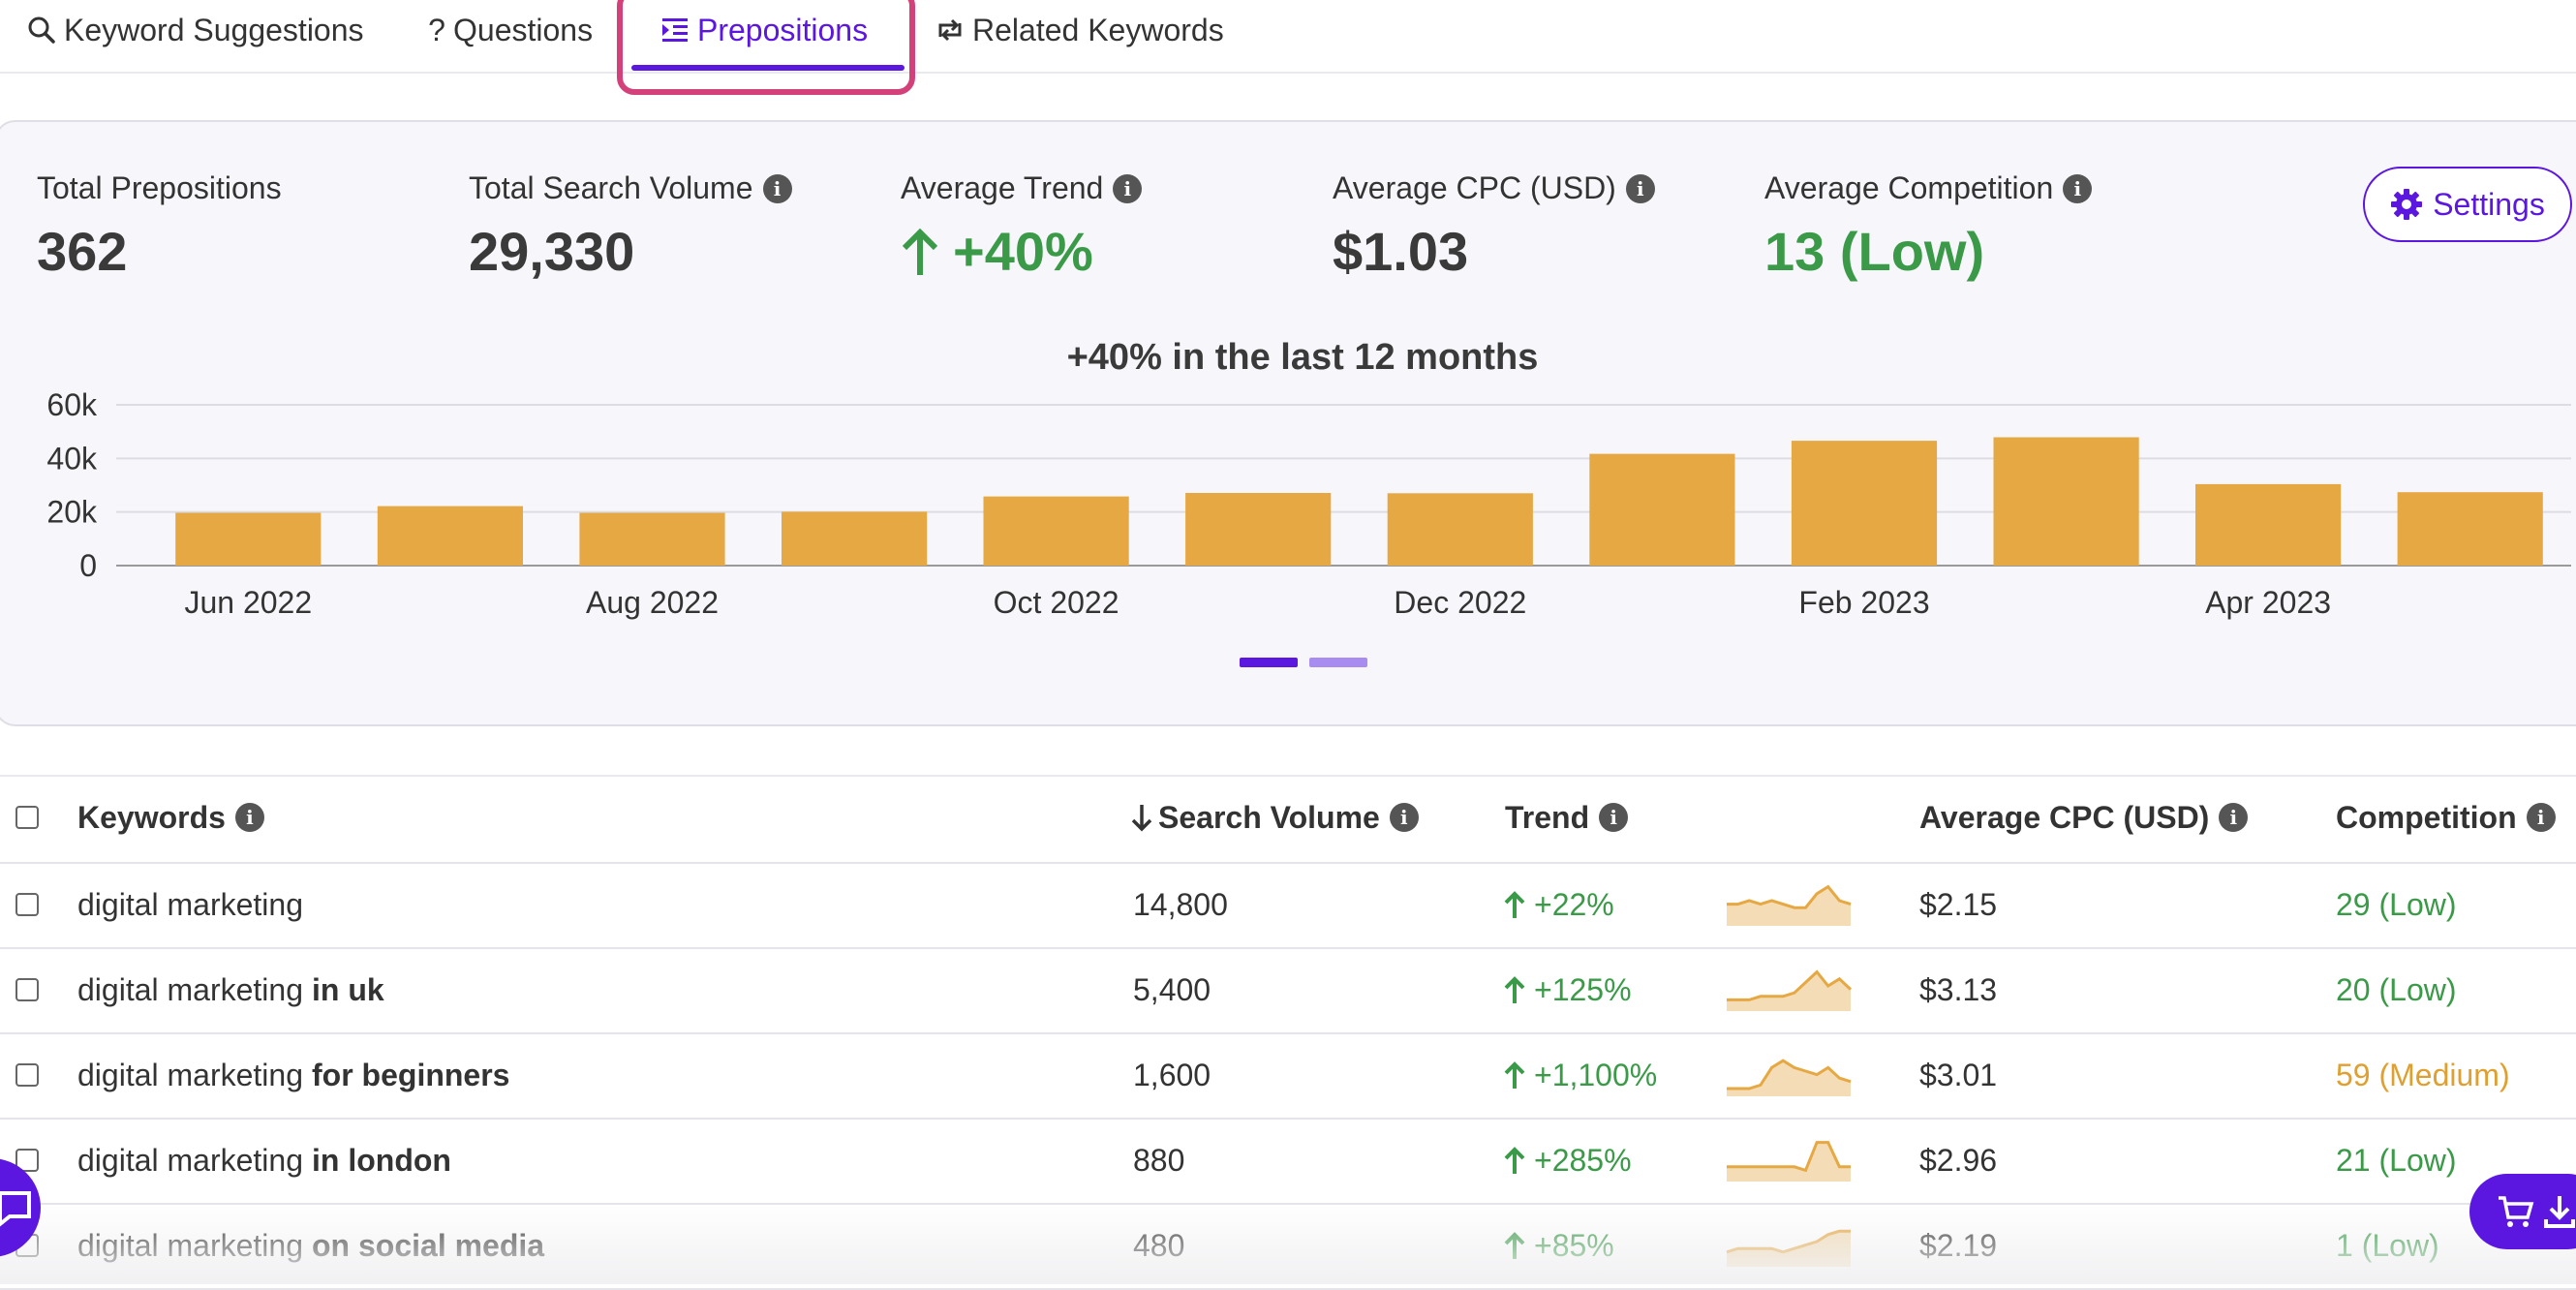 The image size is (2576, 1290). Describe the element at coordinates (1159, 1245) in the screenshot. I see `search-volume-cell: 480` at that location.